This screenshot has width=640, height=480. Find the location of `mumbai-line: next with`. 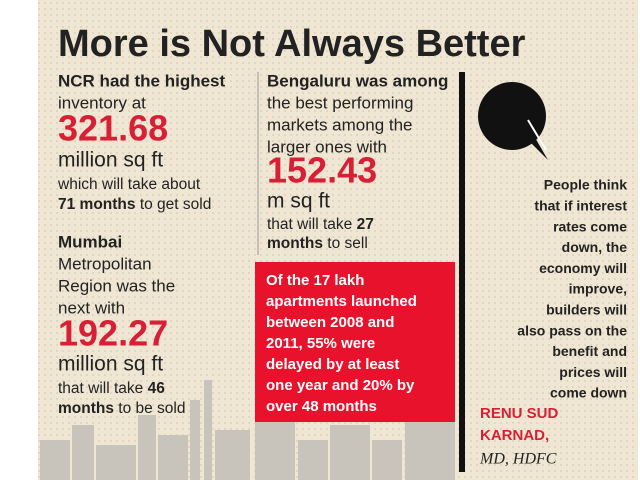

mumbai-line: next with is located at coordinates (91, 307).